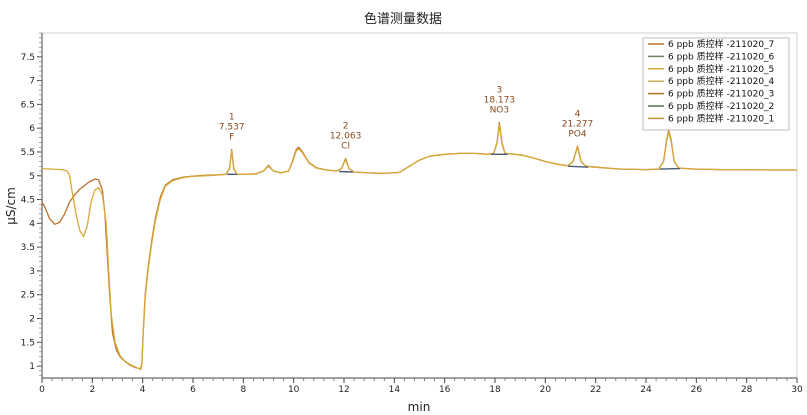 This screenshot has height=415, width=807. Describe the element at coordinates (28, 343) in the screenshot. I see `y-tick-label: 1.5` at that location.